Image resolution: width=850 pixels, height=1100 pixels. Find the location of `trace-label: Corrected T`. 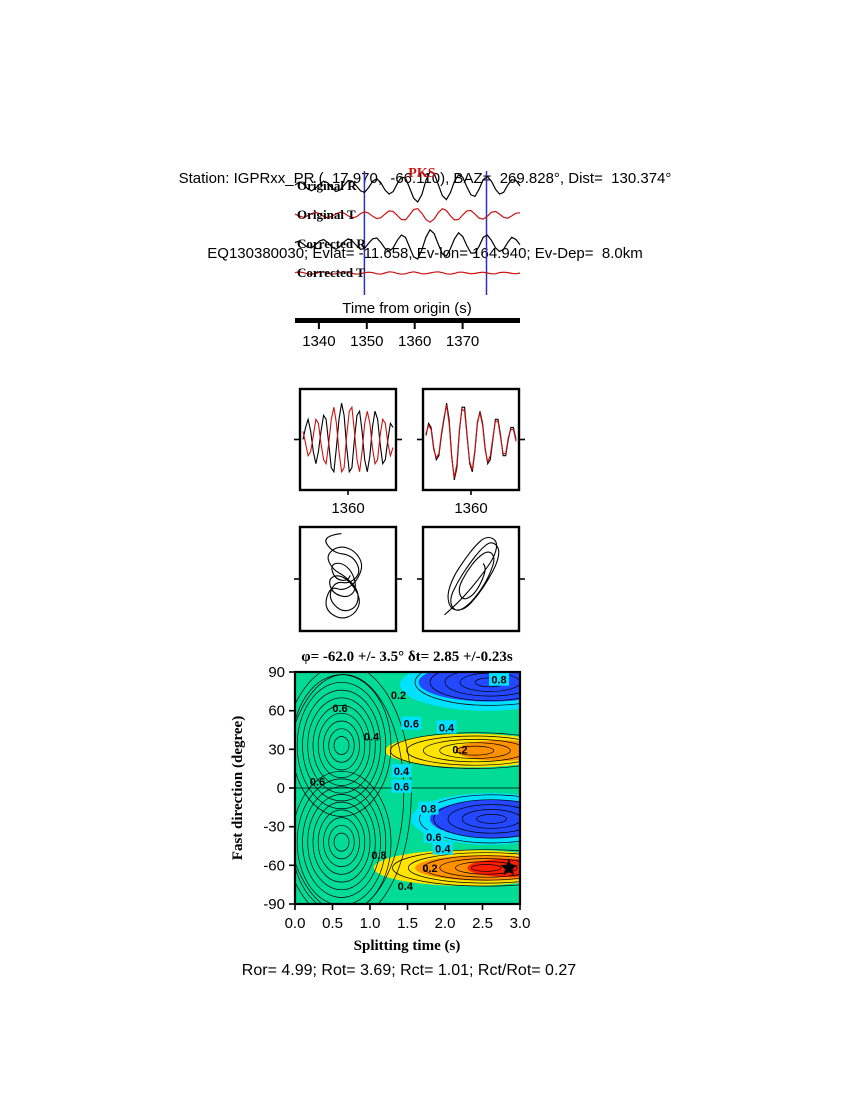

trace-label: Corrected T is located at coordinates (331, 272).